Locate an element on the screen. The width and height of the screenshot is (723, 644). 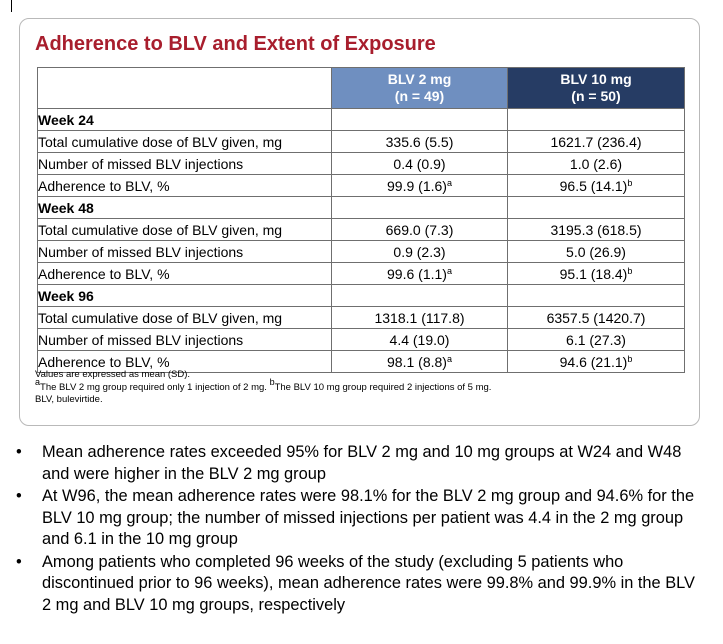
section-label: Week 24 is located at coordinates (184, 119).